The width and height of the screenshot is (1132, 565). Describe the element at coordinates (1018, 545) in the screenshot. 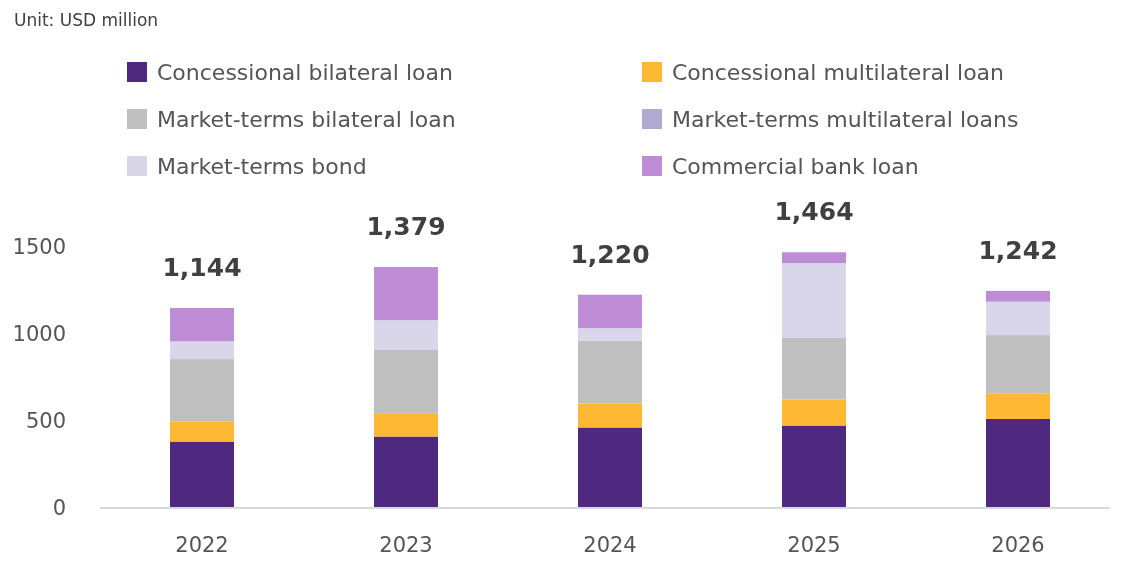

I see `x-tick-label: 2026` at that location.